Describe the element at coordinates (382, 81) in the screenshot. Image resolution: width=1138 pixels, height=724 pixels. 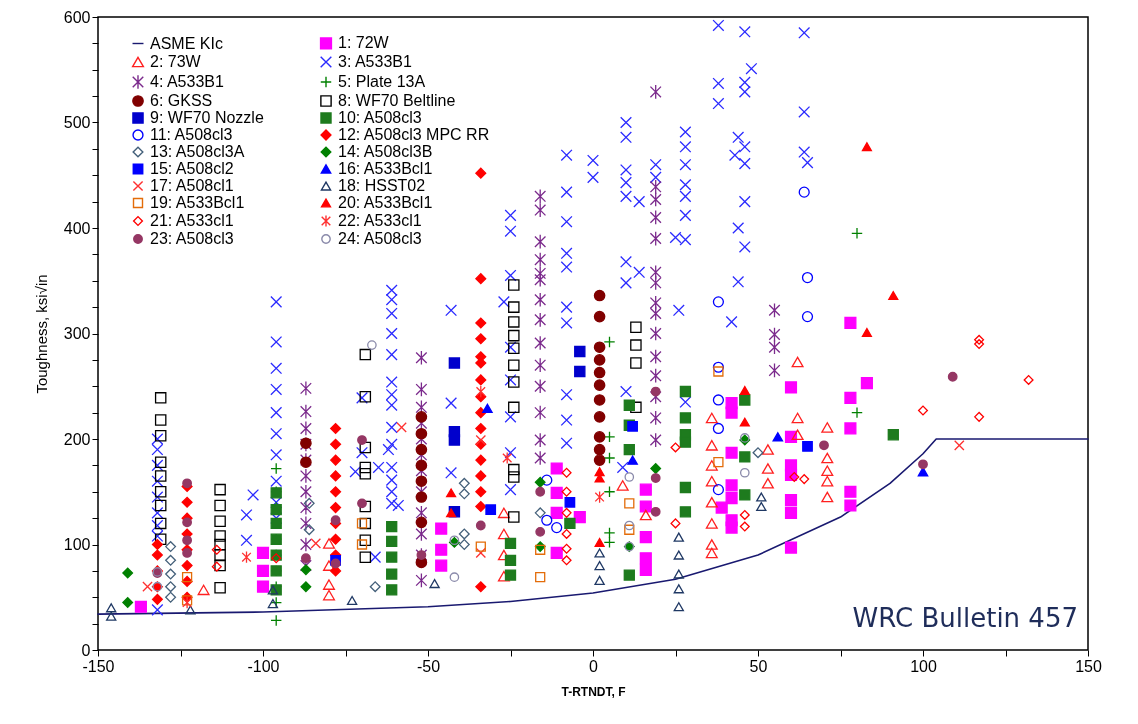
I see `legend-label: 5: Plate 13A` at that location.